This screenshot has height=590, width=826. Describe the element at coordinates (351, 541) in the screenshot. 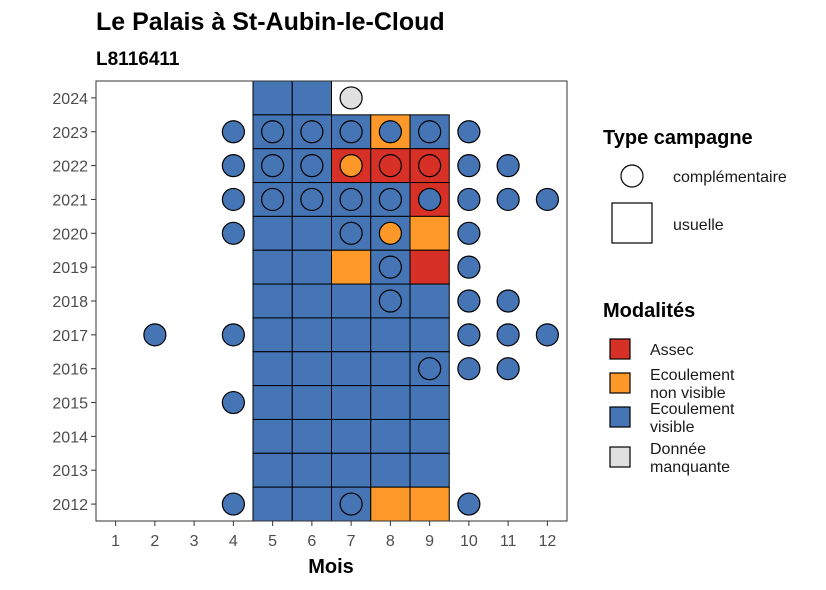

I see `x-tick-label: 7` at that location.